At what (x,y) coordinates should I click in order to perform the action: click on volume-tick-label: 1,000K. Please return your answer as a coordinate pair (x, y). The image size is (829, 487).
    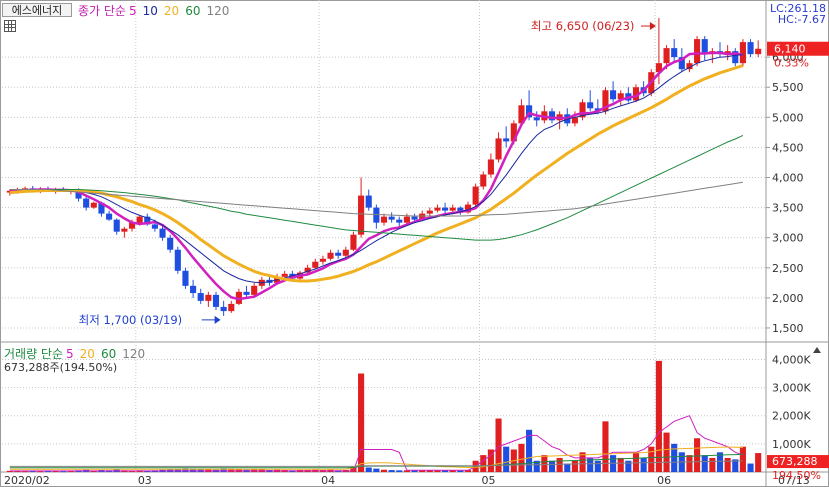
    Looking at the image, I should click on (791, 444).